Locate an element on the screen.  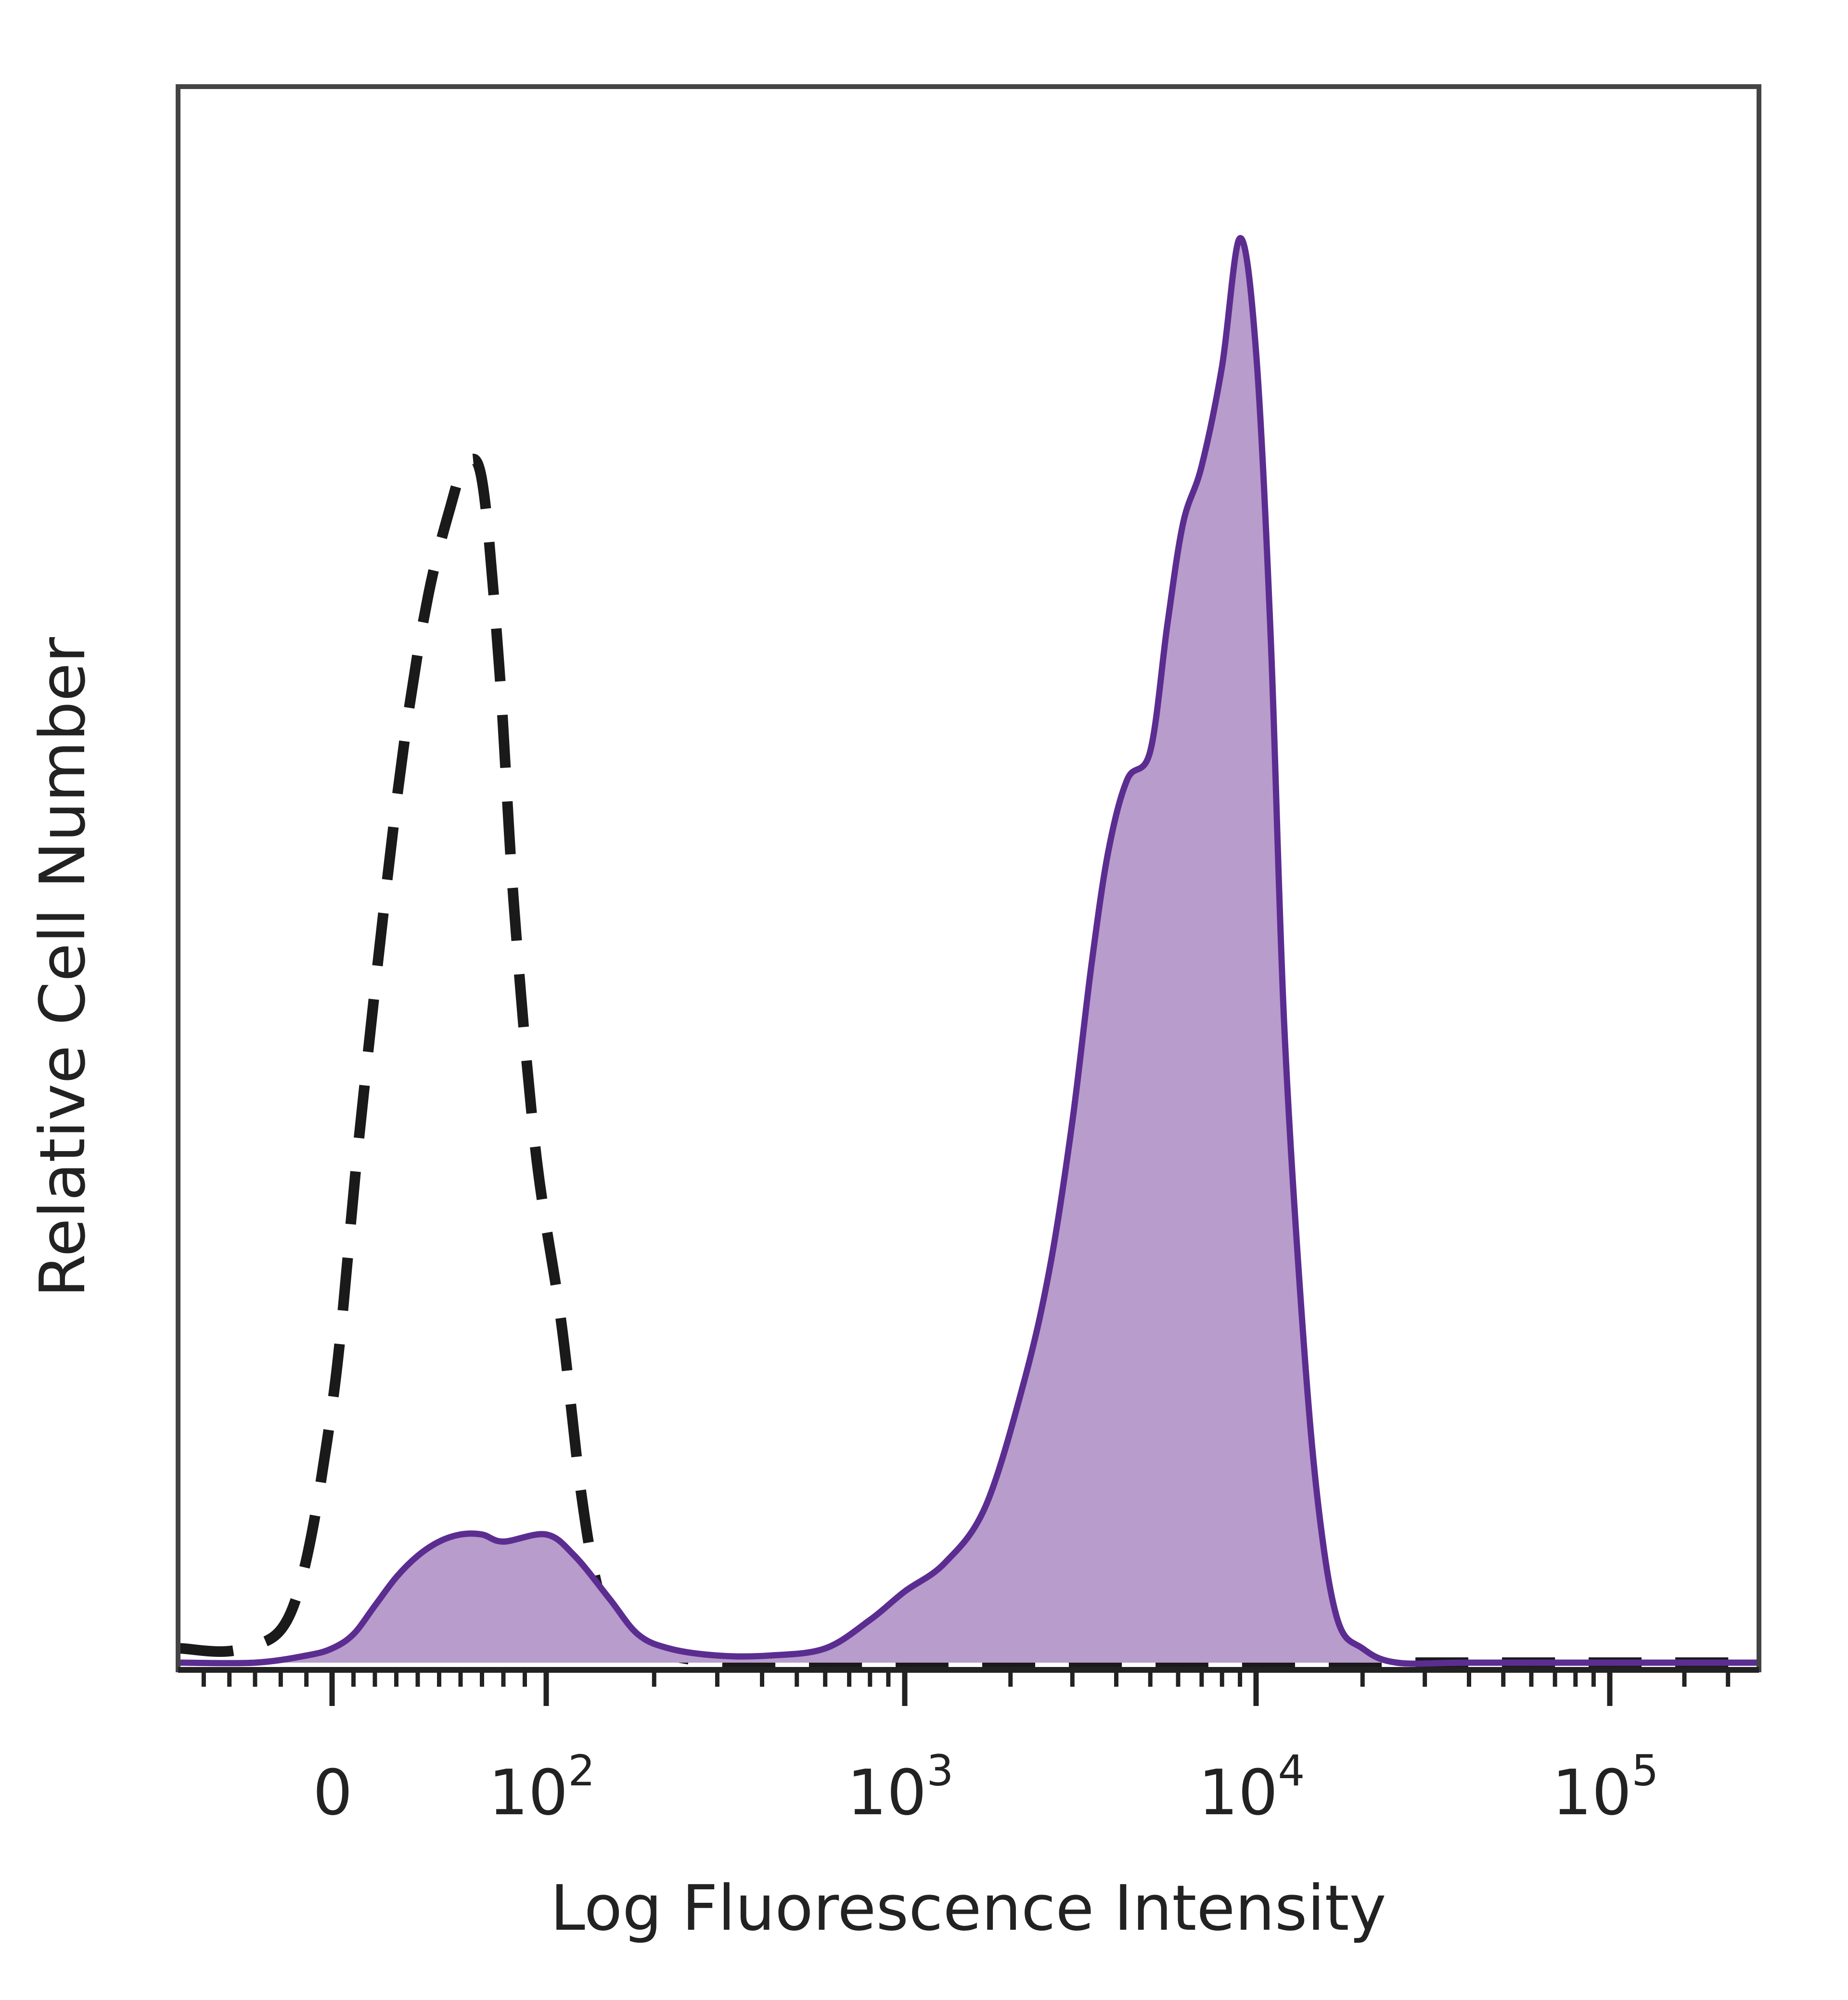
x-tick-label: 10³ is located at coordinates (900, 1787).